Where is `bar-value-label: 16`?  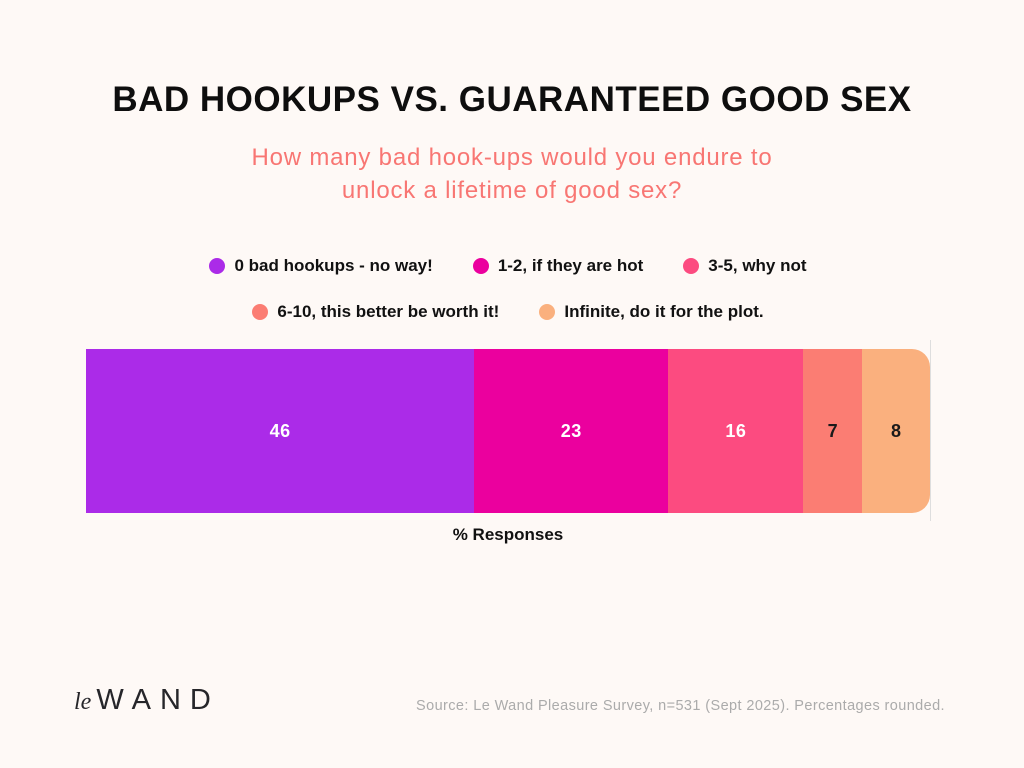 bar-value-label: 16 is located at coordinates (736, 430).